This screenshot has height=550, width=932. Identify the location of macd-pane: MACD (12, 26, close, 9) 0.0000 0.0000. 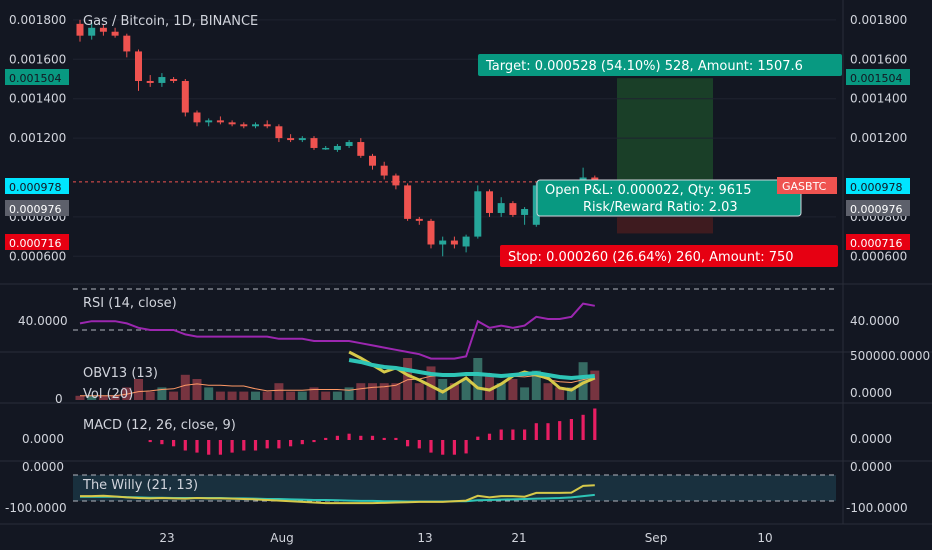
(457, 431).